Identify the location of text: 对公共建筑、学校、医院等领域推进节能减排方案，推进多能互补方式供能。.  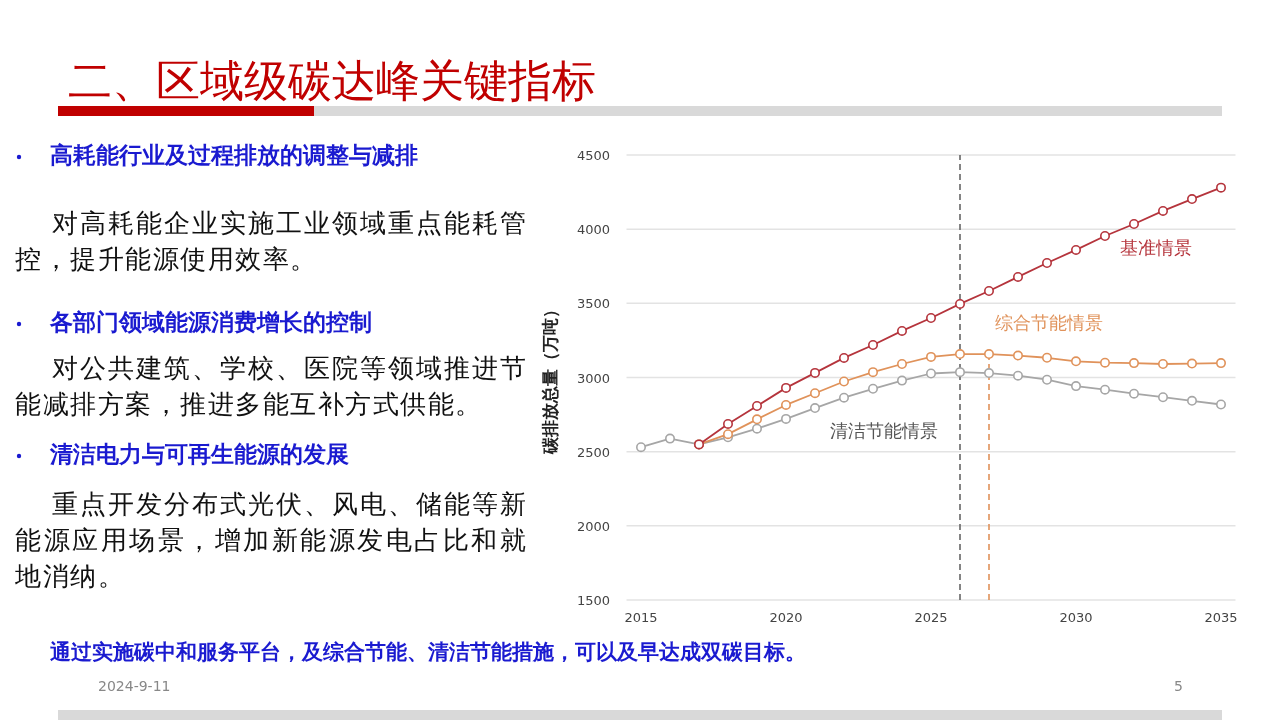
(271, 386).